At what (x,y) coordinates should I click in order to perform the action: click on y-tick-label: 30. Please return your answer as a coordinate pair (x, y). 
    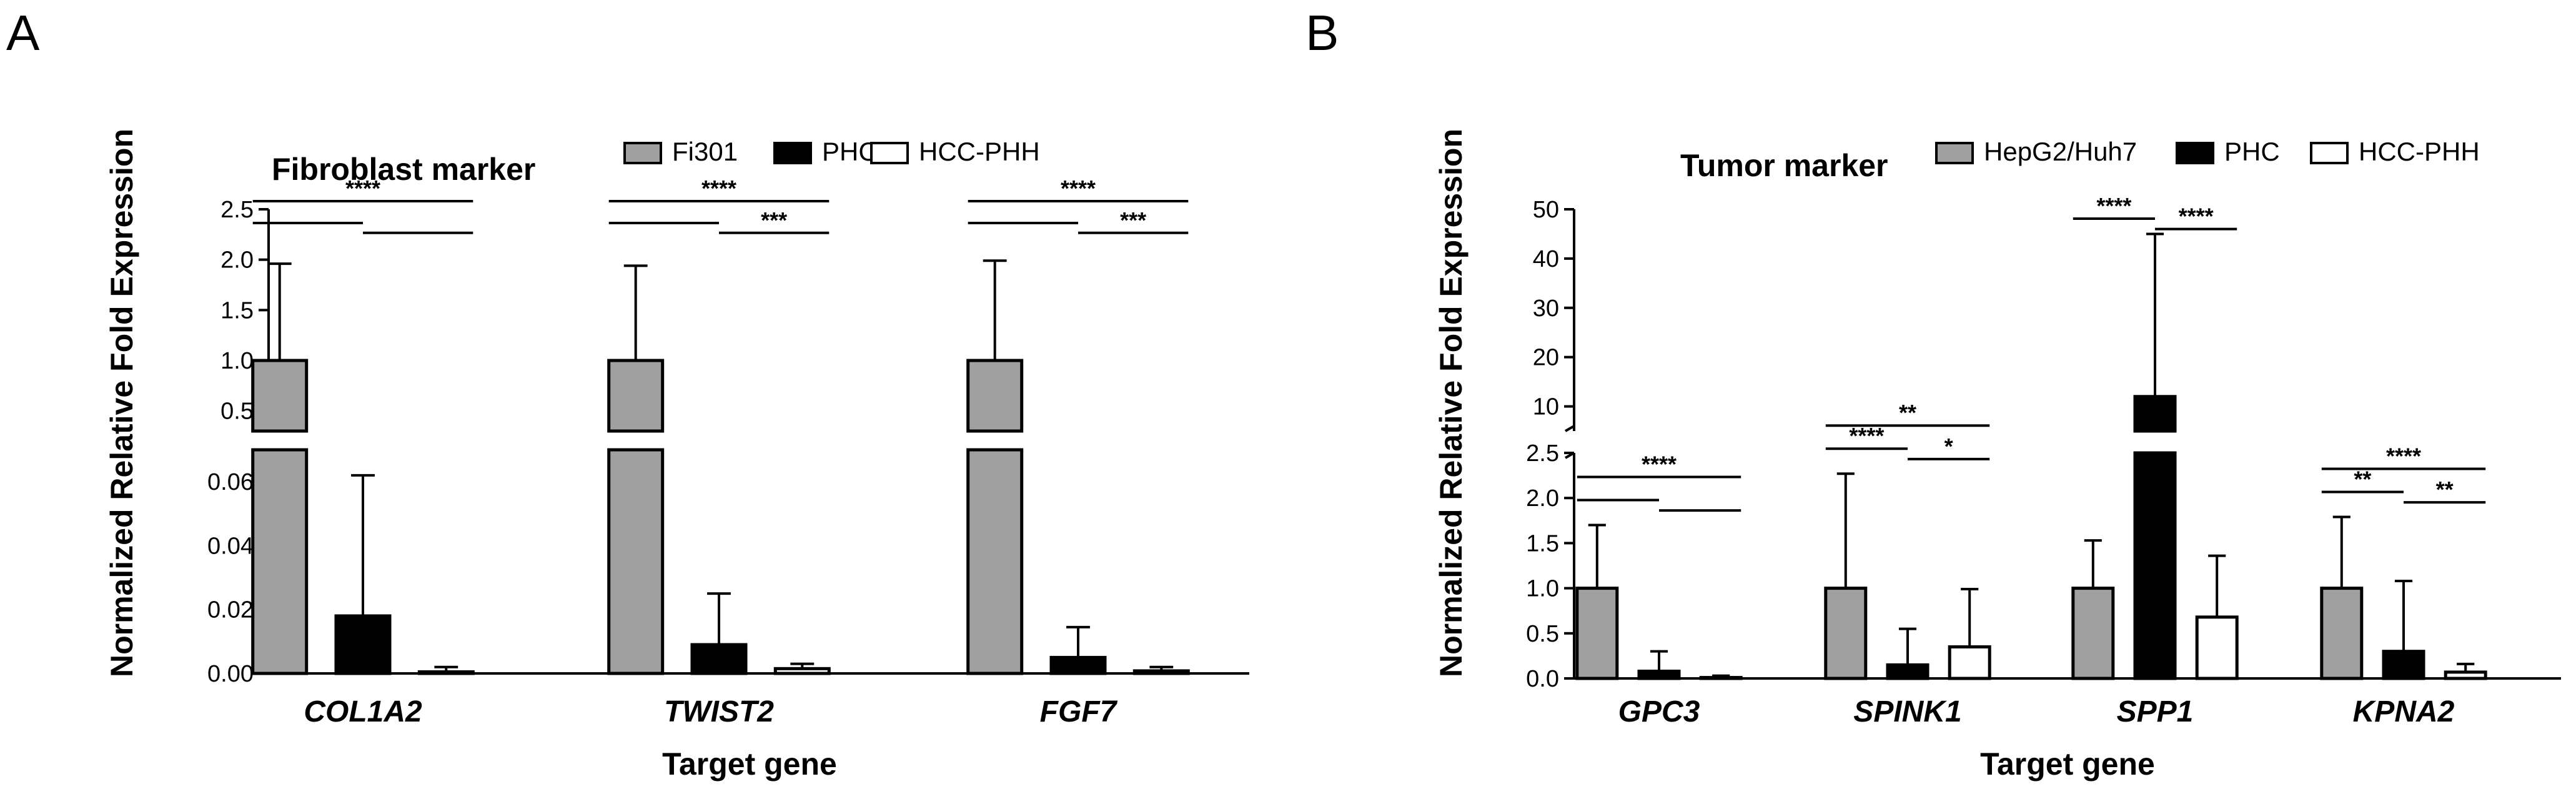
    Looking at the image, I should click on (1546, 308).